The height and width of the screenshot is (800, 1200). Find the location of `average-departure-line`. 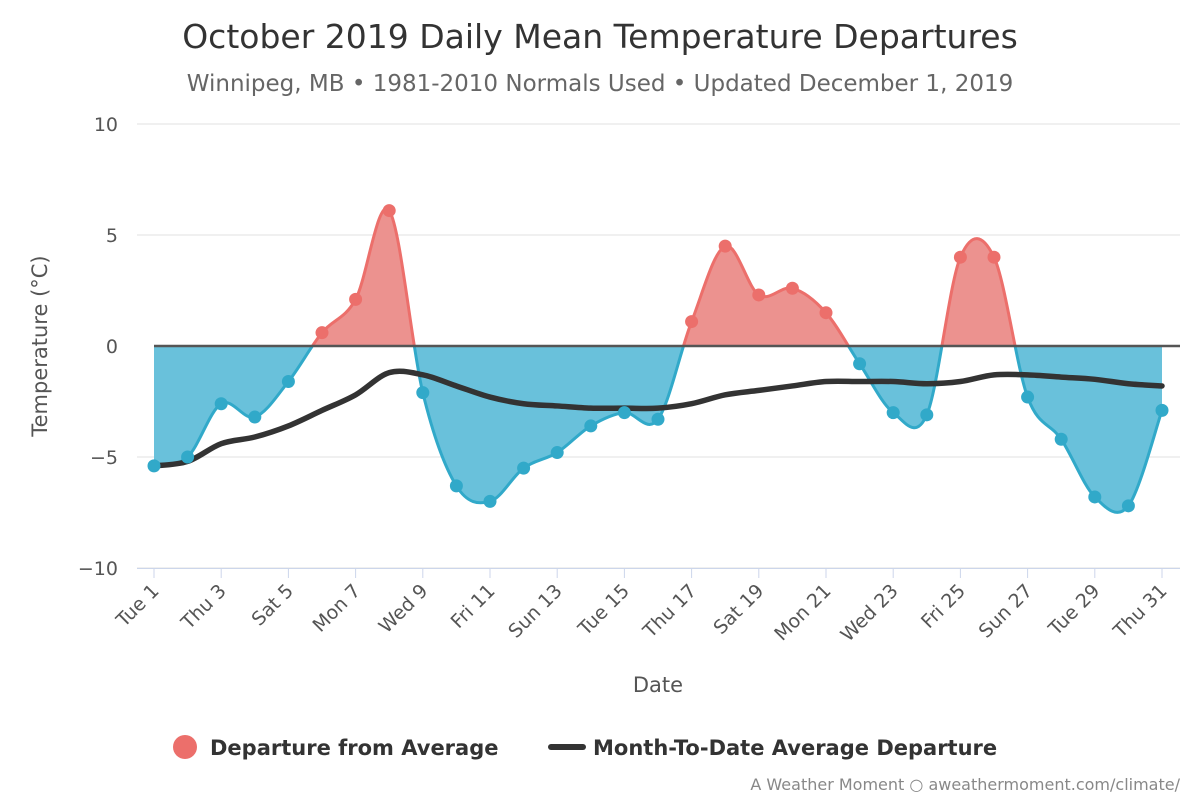

average-departure-line is located at coordinates (658, 418).